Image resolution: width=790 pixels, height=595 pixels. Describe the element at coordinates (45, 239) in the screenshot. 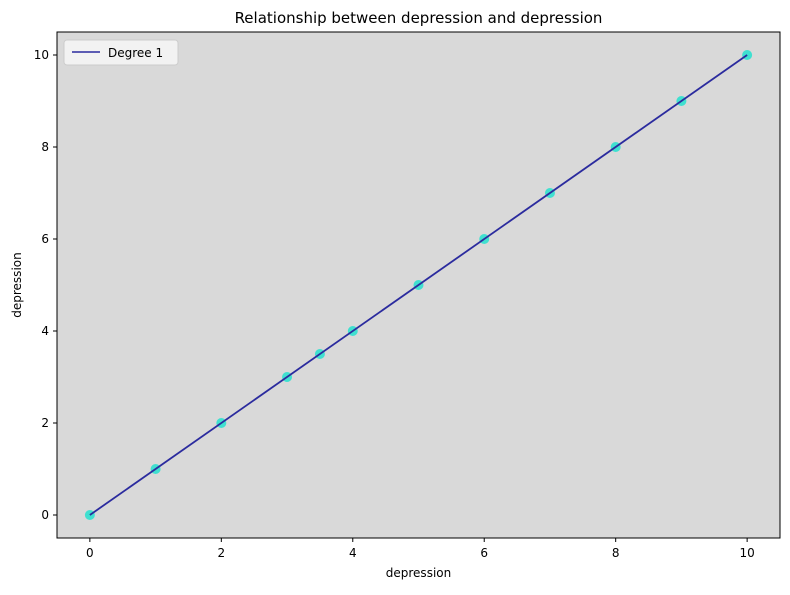

I see `y-tick-label: 6` at that location.